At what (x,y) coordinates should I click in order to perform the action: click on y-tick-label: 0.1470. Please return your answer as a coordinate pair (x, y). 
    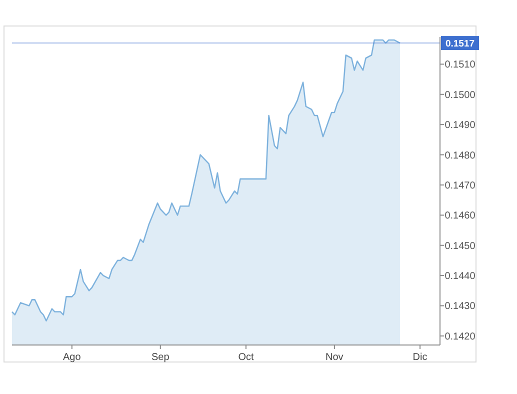
    Looking at the image, I should click on (460, 186).